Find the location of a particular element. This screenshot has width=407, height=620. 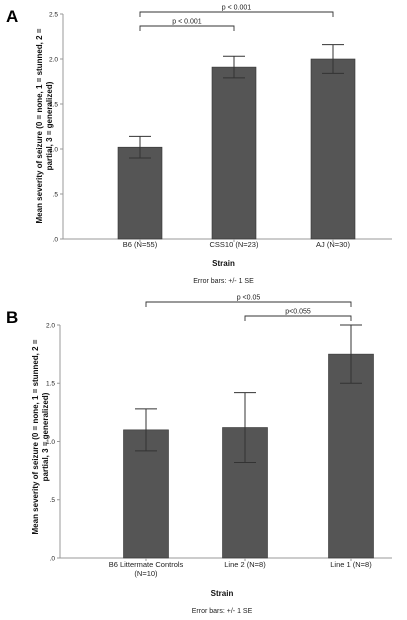

y-tick-label: 2.5 is located at coordinates (53, 14).